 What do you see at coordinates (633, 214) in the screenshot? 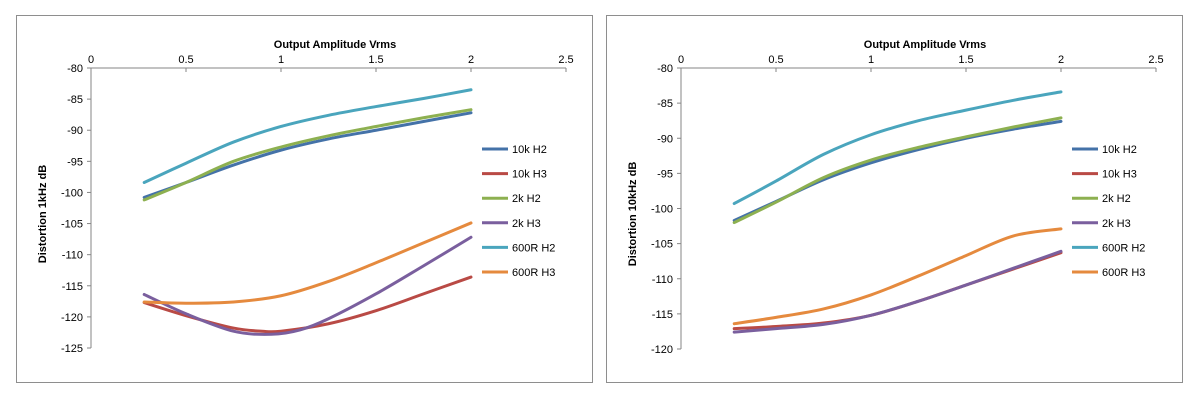
I see `y-axis-label: Distortion 10kHz dB` at bounding box center [633, 214].